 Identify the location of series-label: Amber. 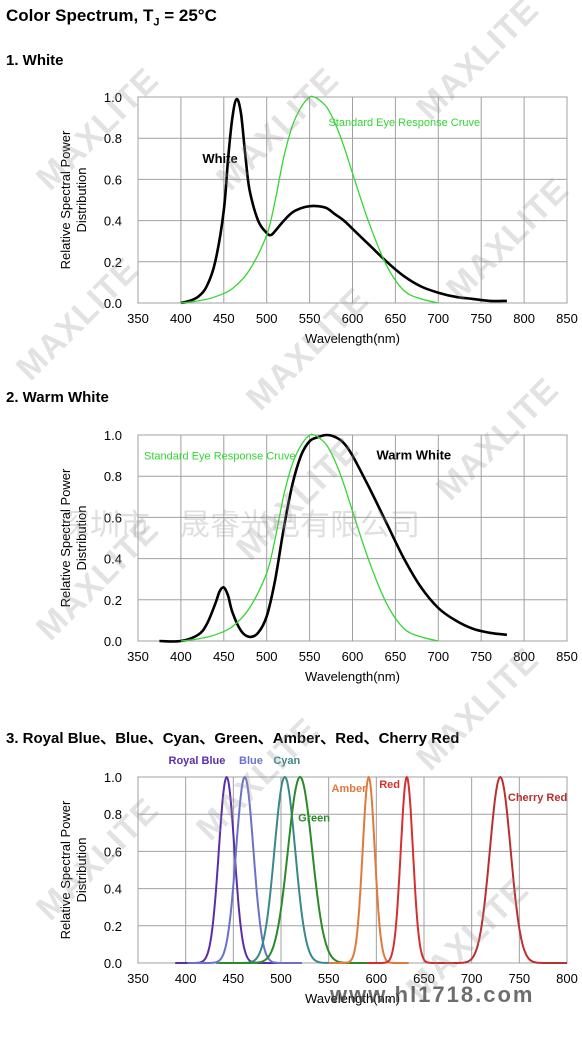
(350, 789).